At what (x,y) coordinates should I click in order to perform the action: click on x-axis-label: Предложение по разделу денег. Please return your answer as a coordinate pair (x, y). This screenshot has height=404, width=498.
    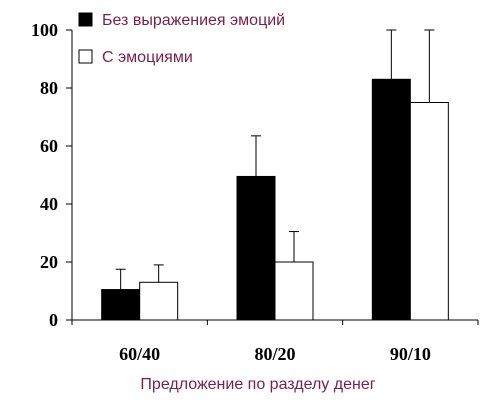
    Looking at the image, I should click on (257, 384).